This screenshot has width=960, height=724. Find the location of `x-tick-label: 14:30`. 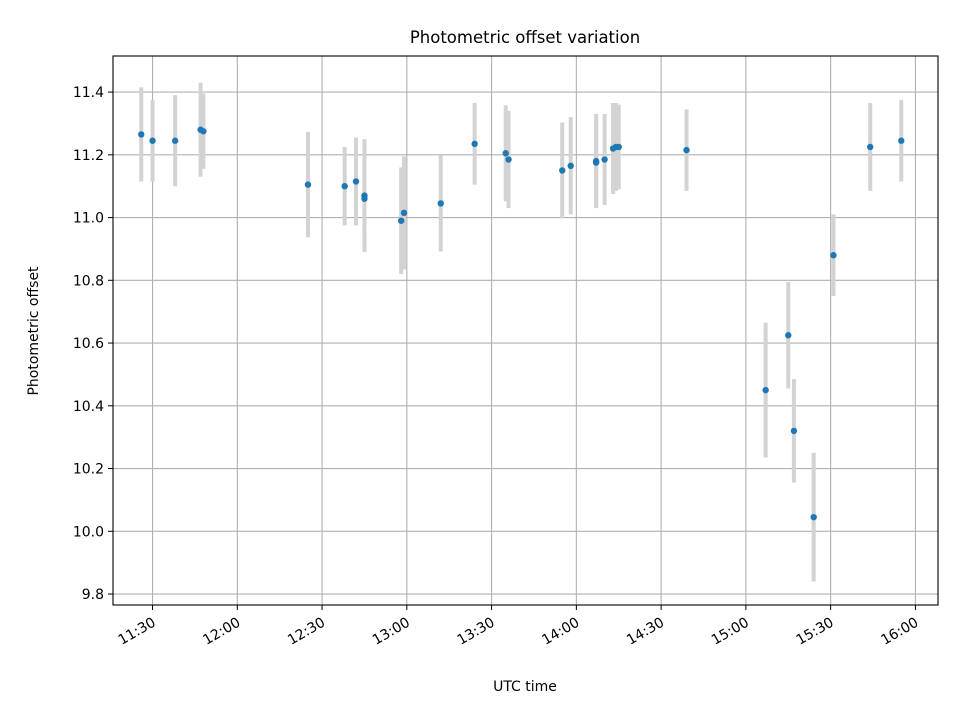

x-tick-label: 14:30 is located at coordinates (645, 632).